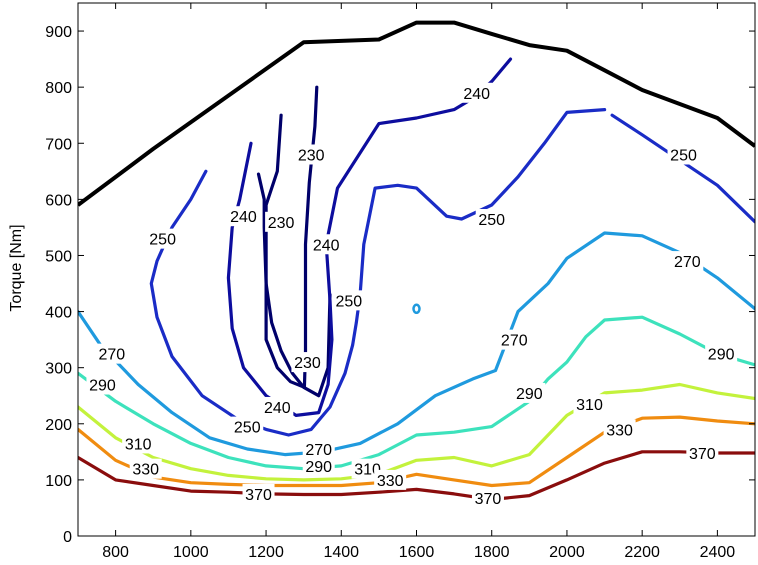  What do you see at coordinates (58, 88) in the screenshot?
I see `y-tick-label: 800` at bounding box center [58, 88].